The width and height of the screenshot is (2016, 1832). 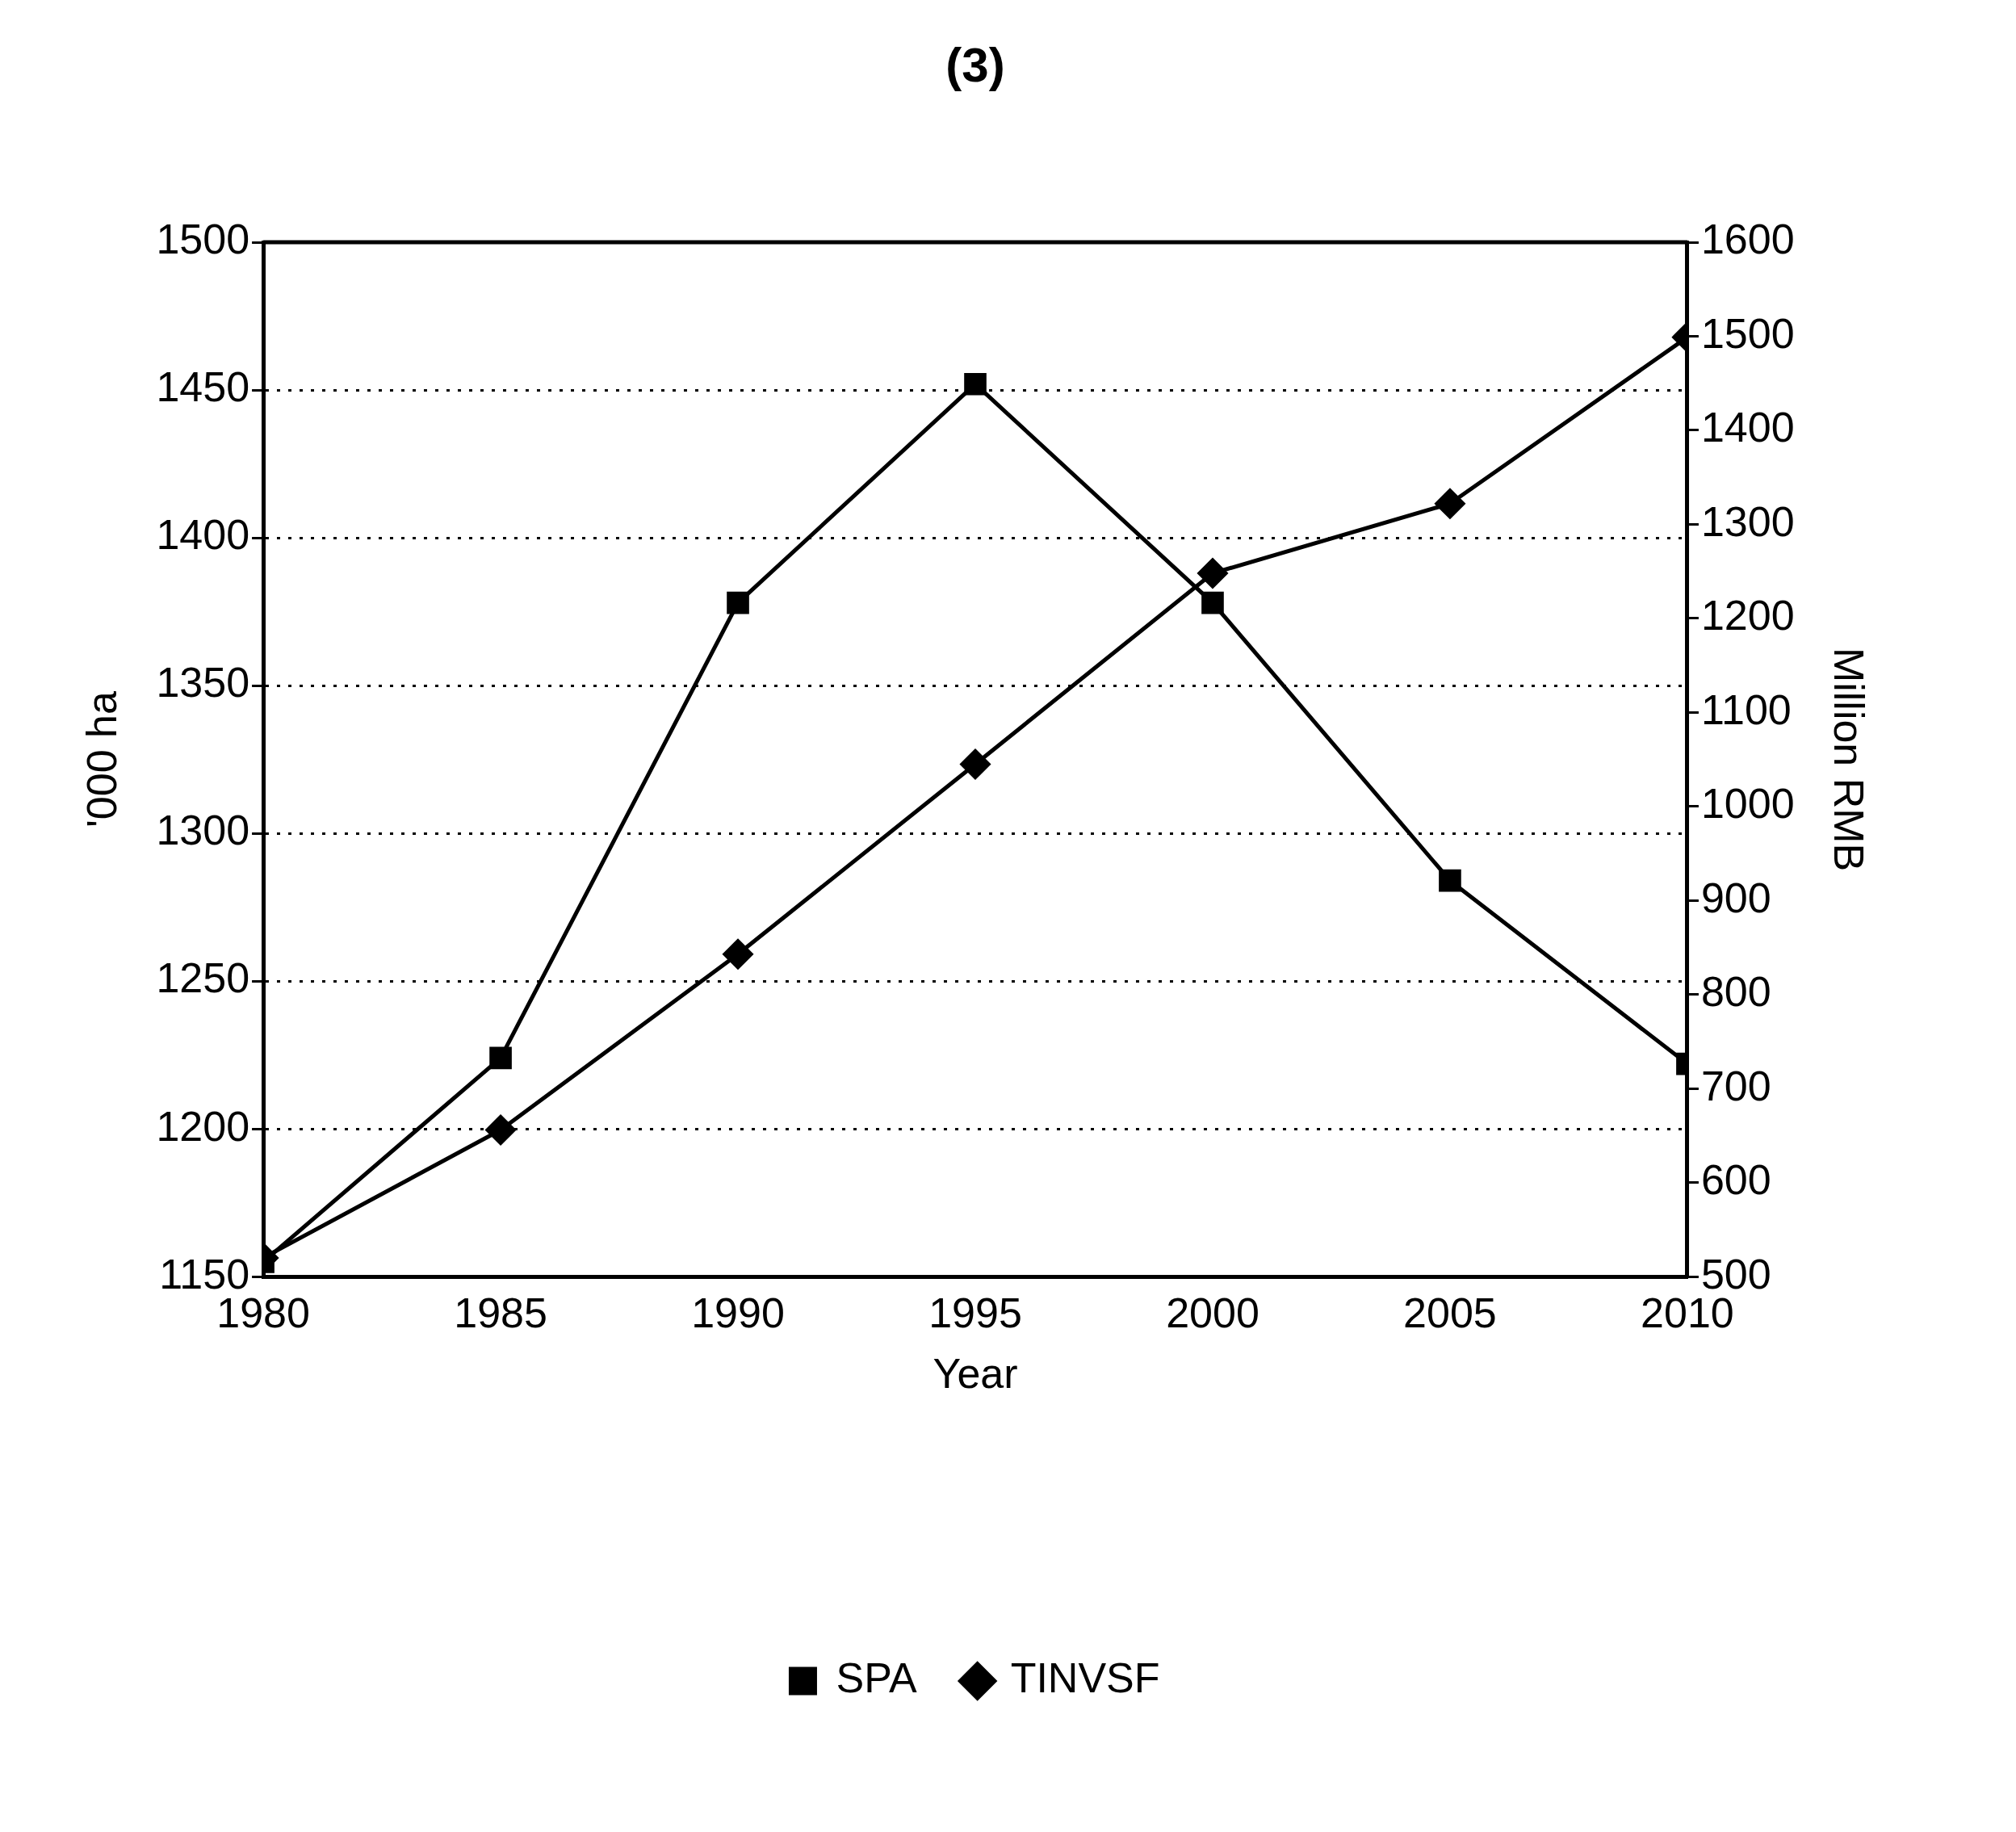 I want to click on legend-label: SPA, so click(x=876, y=1678).